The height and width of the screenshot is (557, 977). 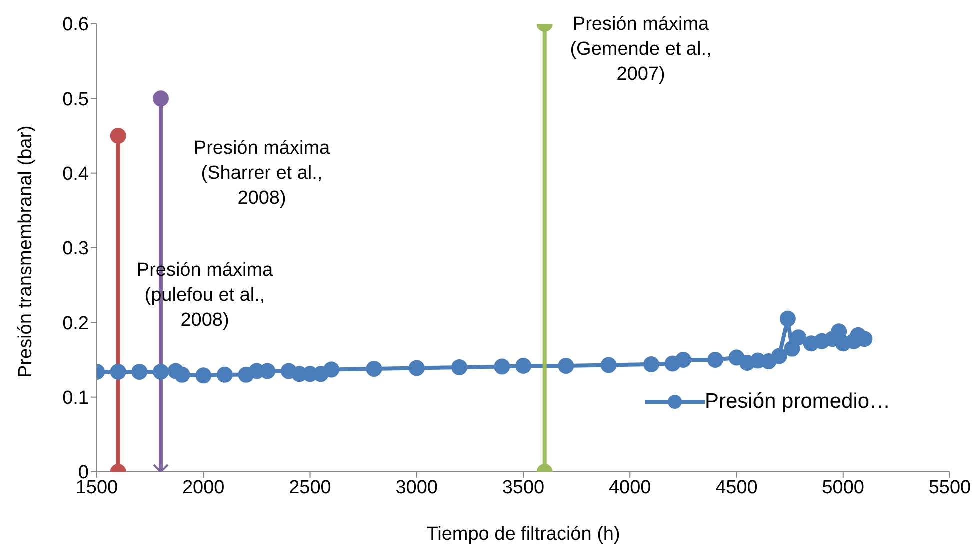 I want to click on y-tick-label: 0.1, so click(x=75, y=399).